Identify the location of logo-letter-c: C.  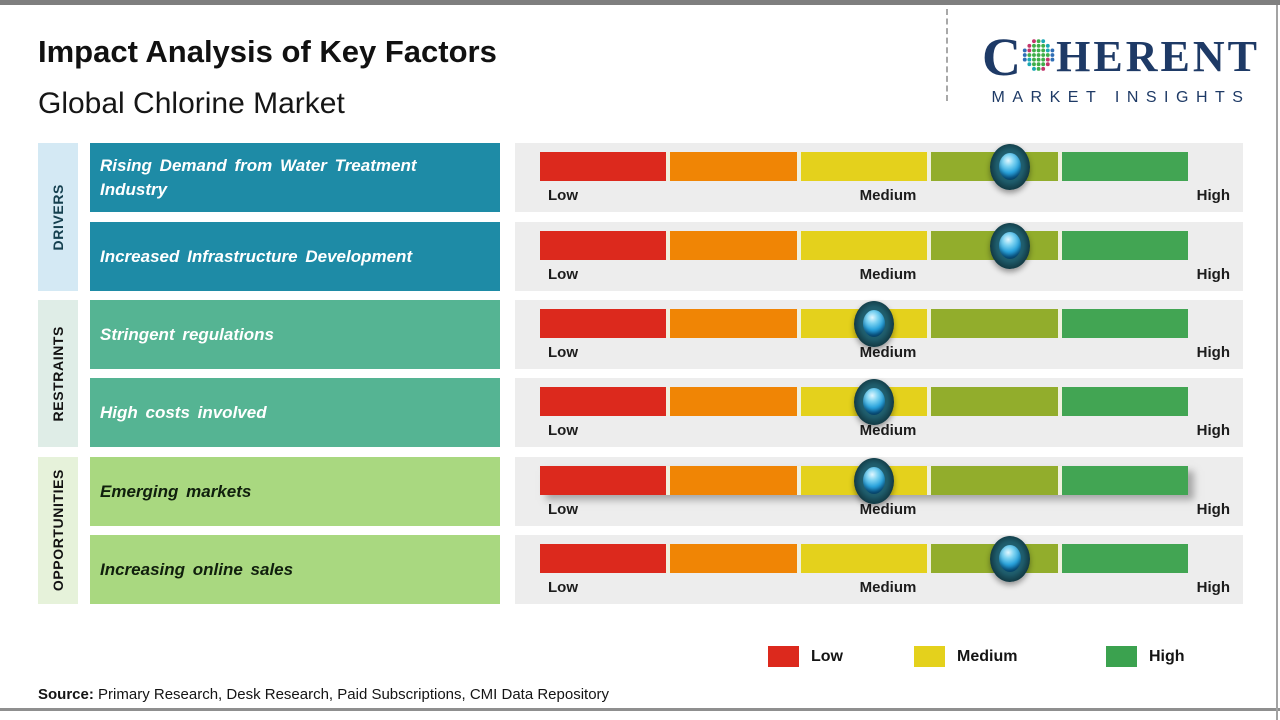
(1001, 57).